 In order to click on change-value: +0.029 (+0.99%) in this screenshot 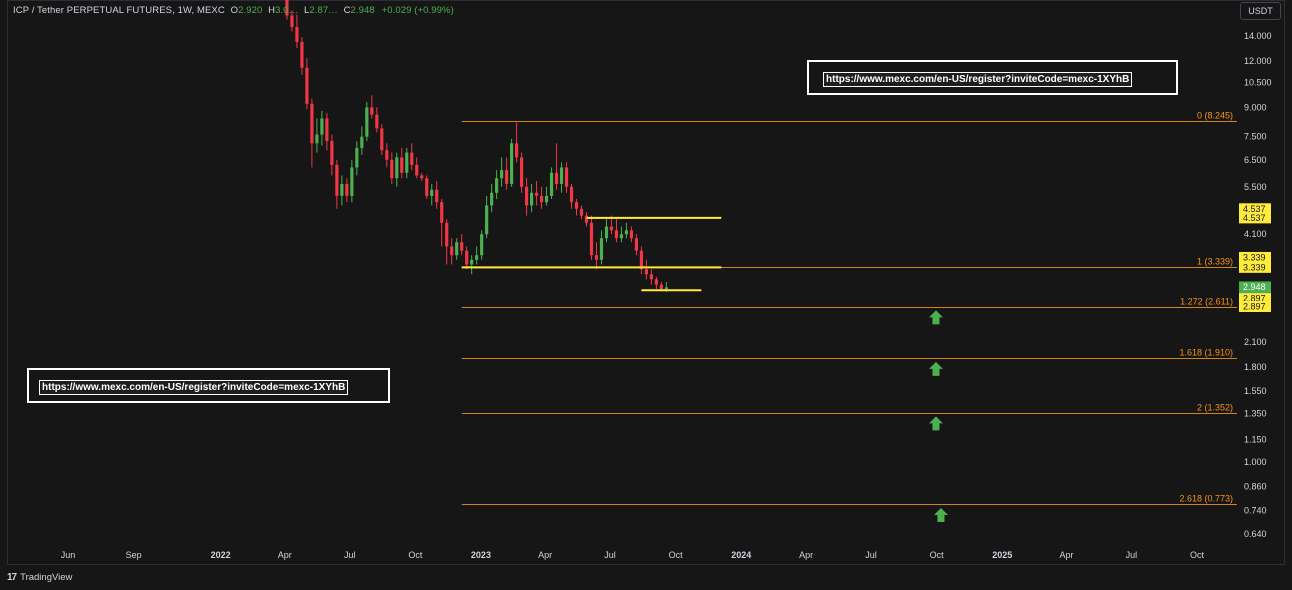, I will do `click(417, 10)`.